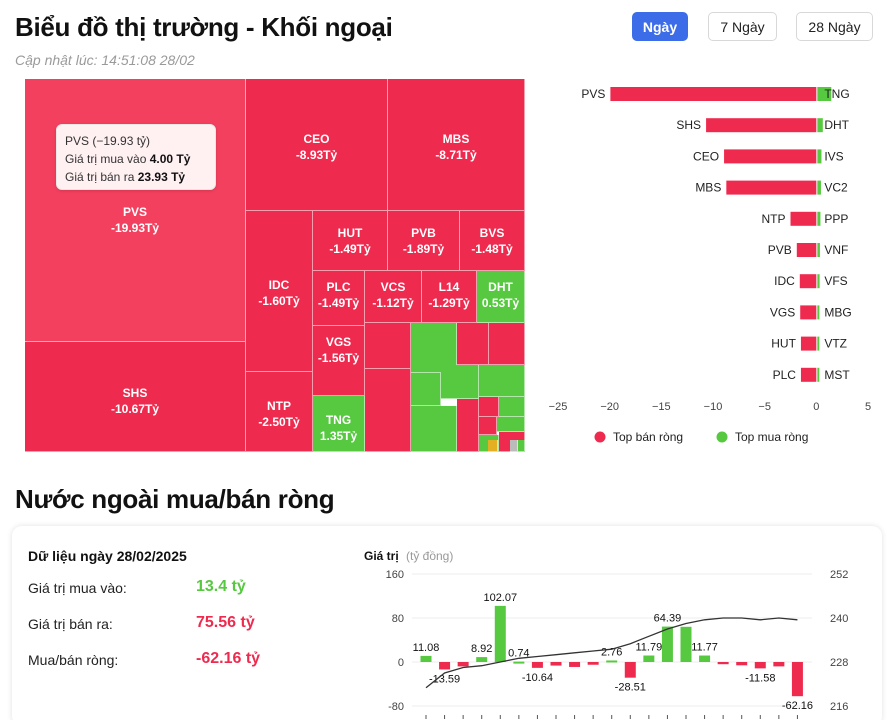 The width and height of the screenshot is (888, 720). I want to click on treemap-cell-vcs: VCS -1.12Tỷ, so click(393, 297).